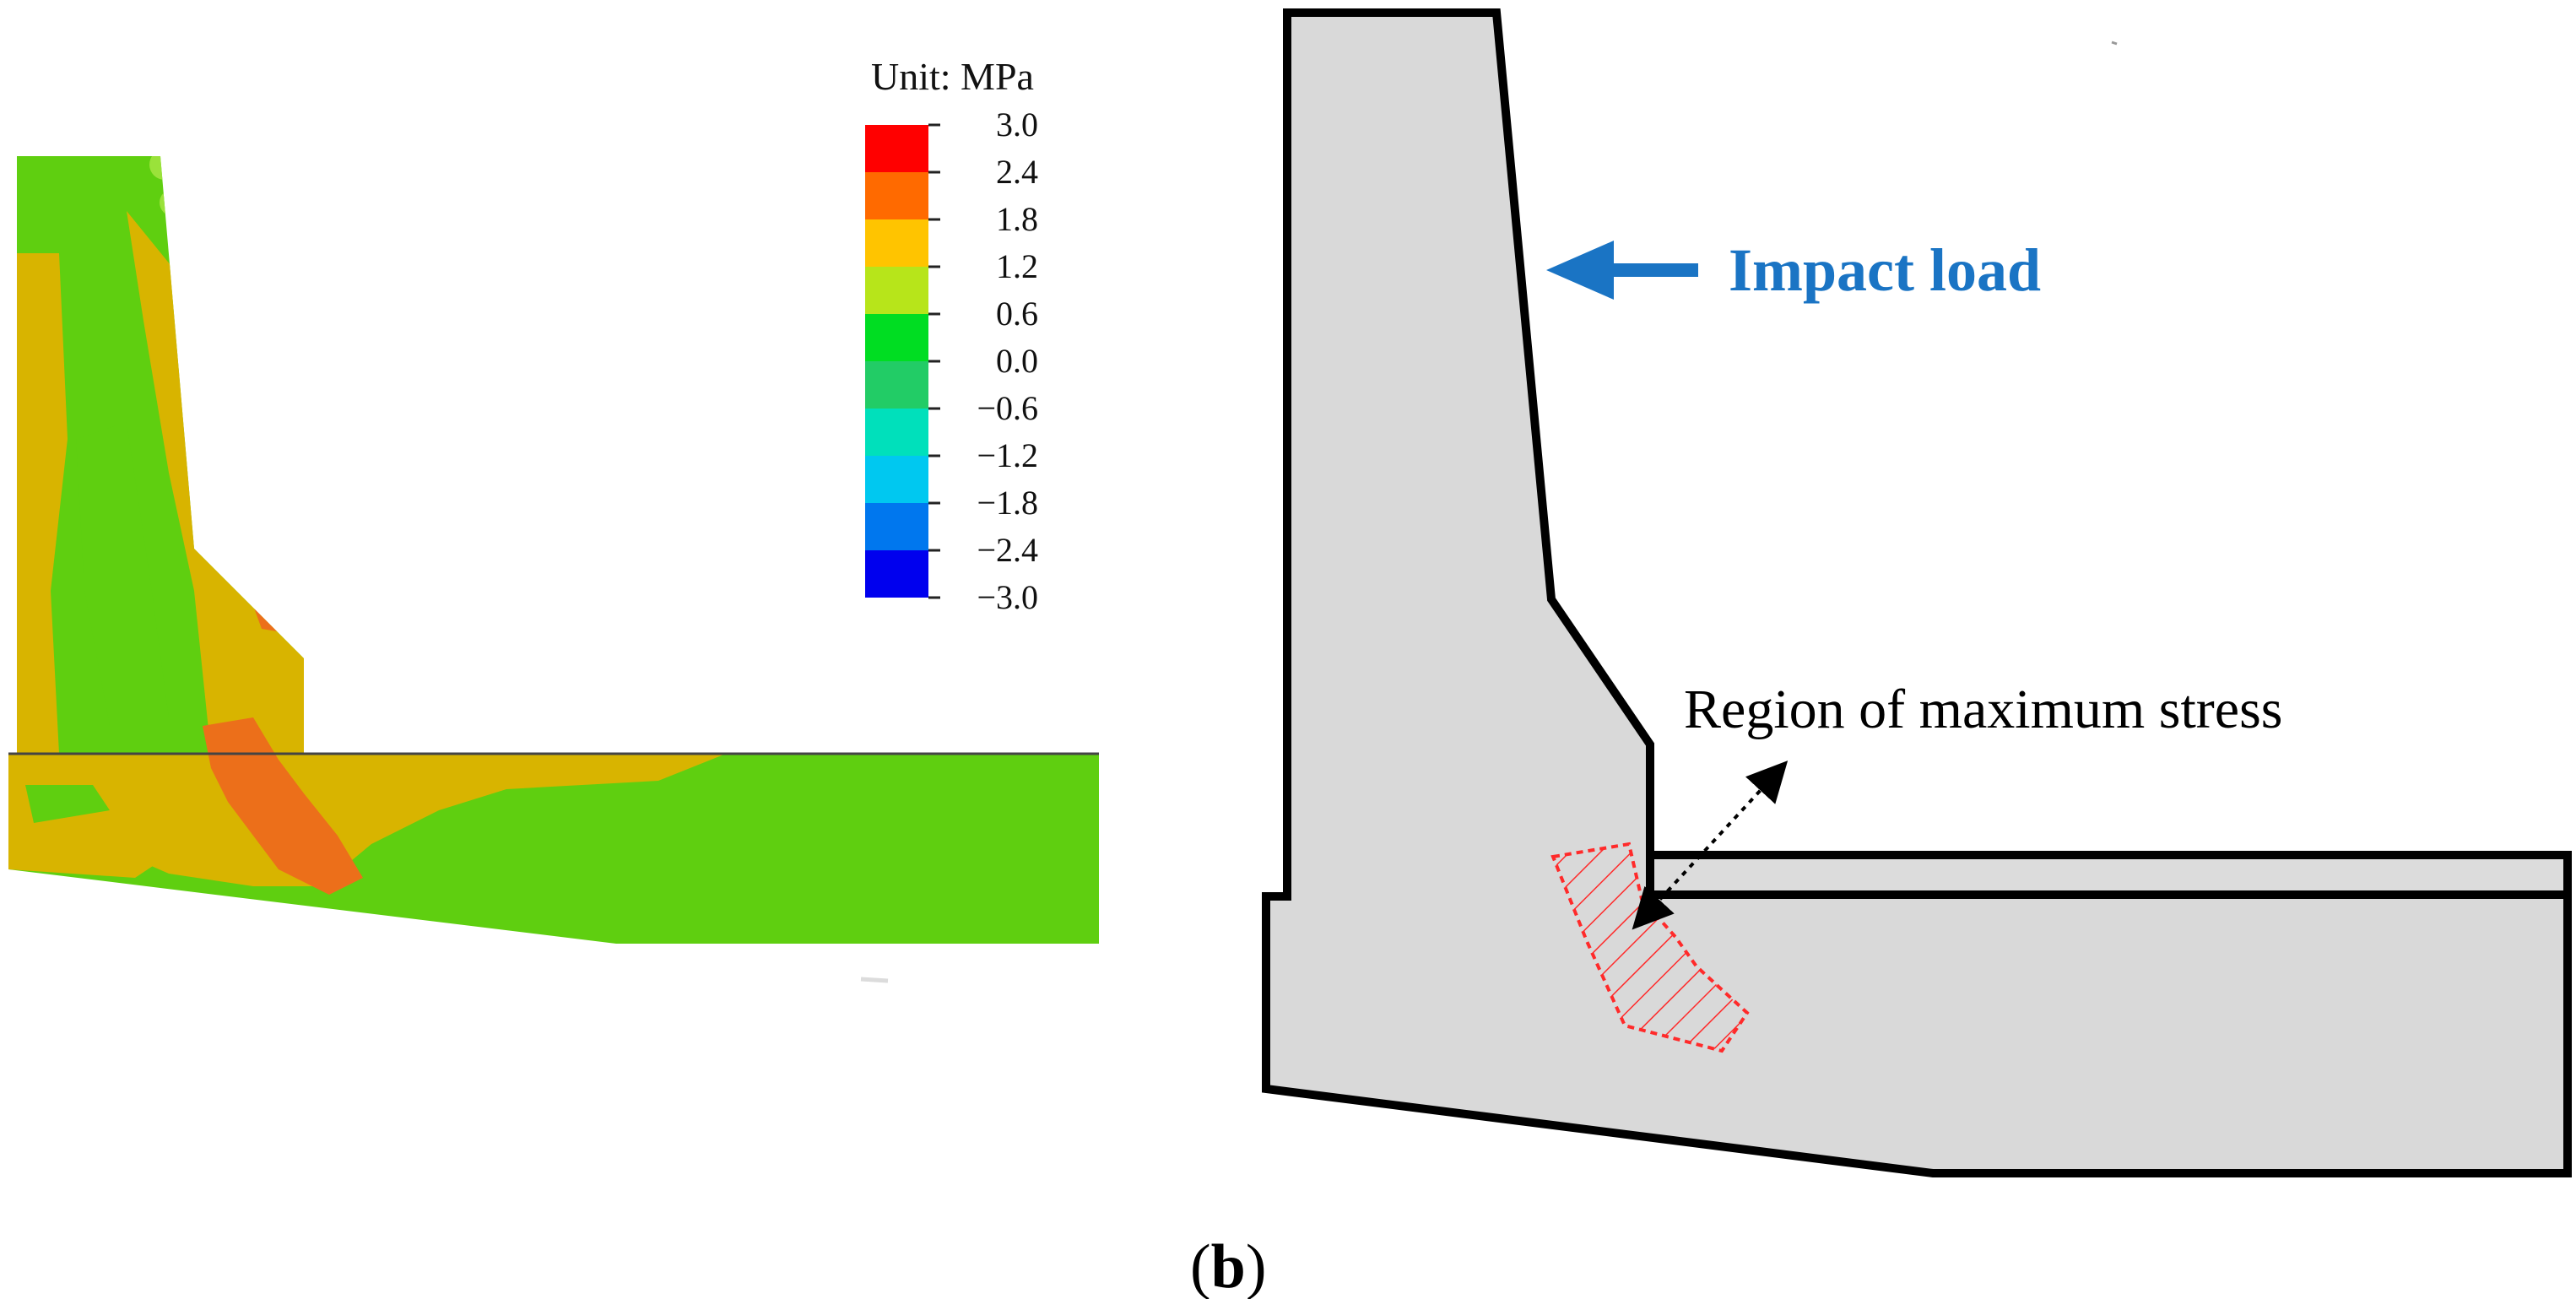  What do you see at coordinates (1017, 314) in the screenshot?
I see `legend-tick-label: 0.6` at bounding box center [1017, 314].